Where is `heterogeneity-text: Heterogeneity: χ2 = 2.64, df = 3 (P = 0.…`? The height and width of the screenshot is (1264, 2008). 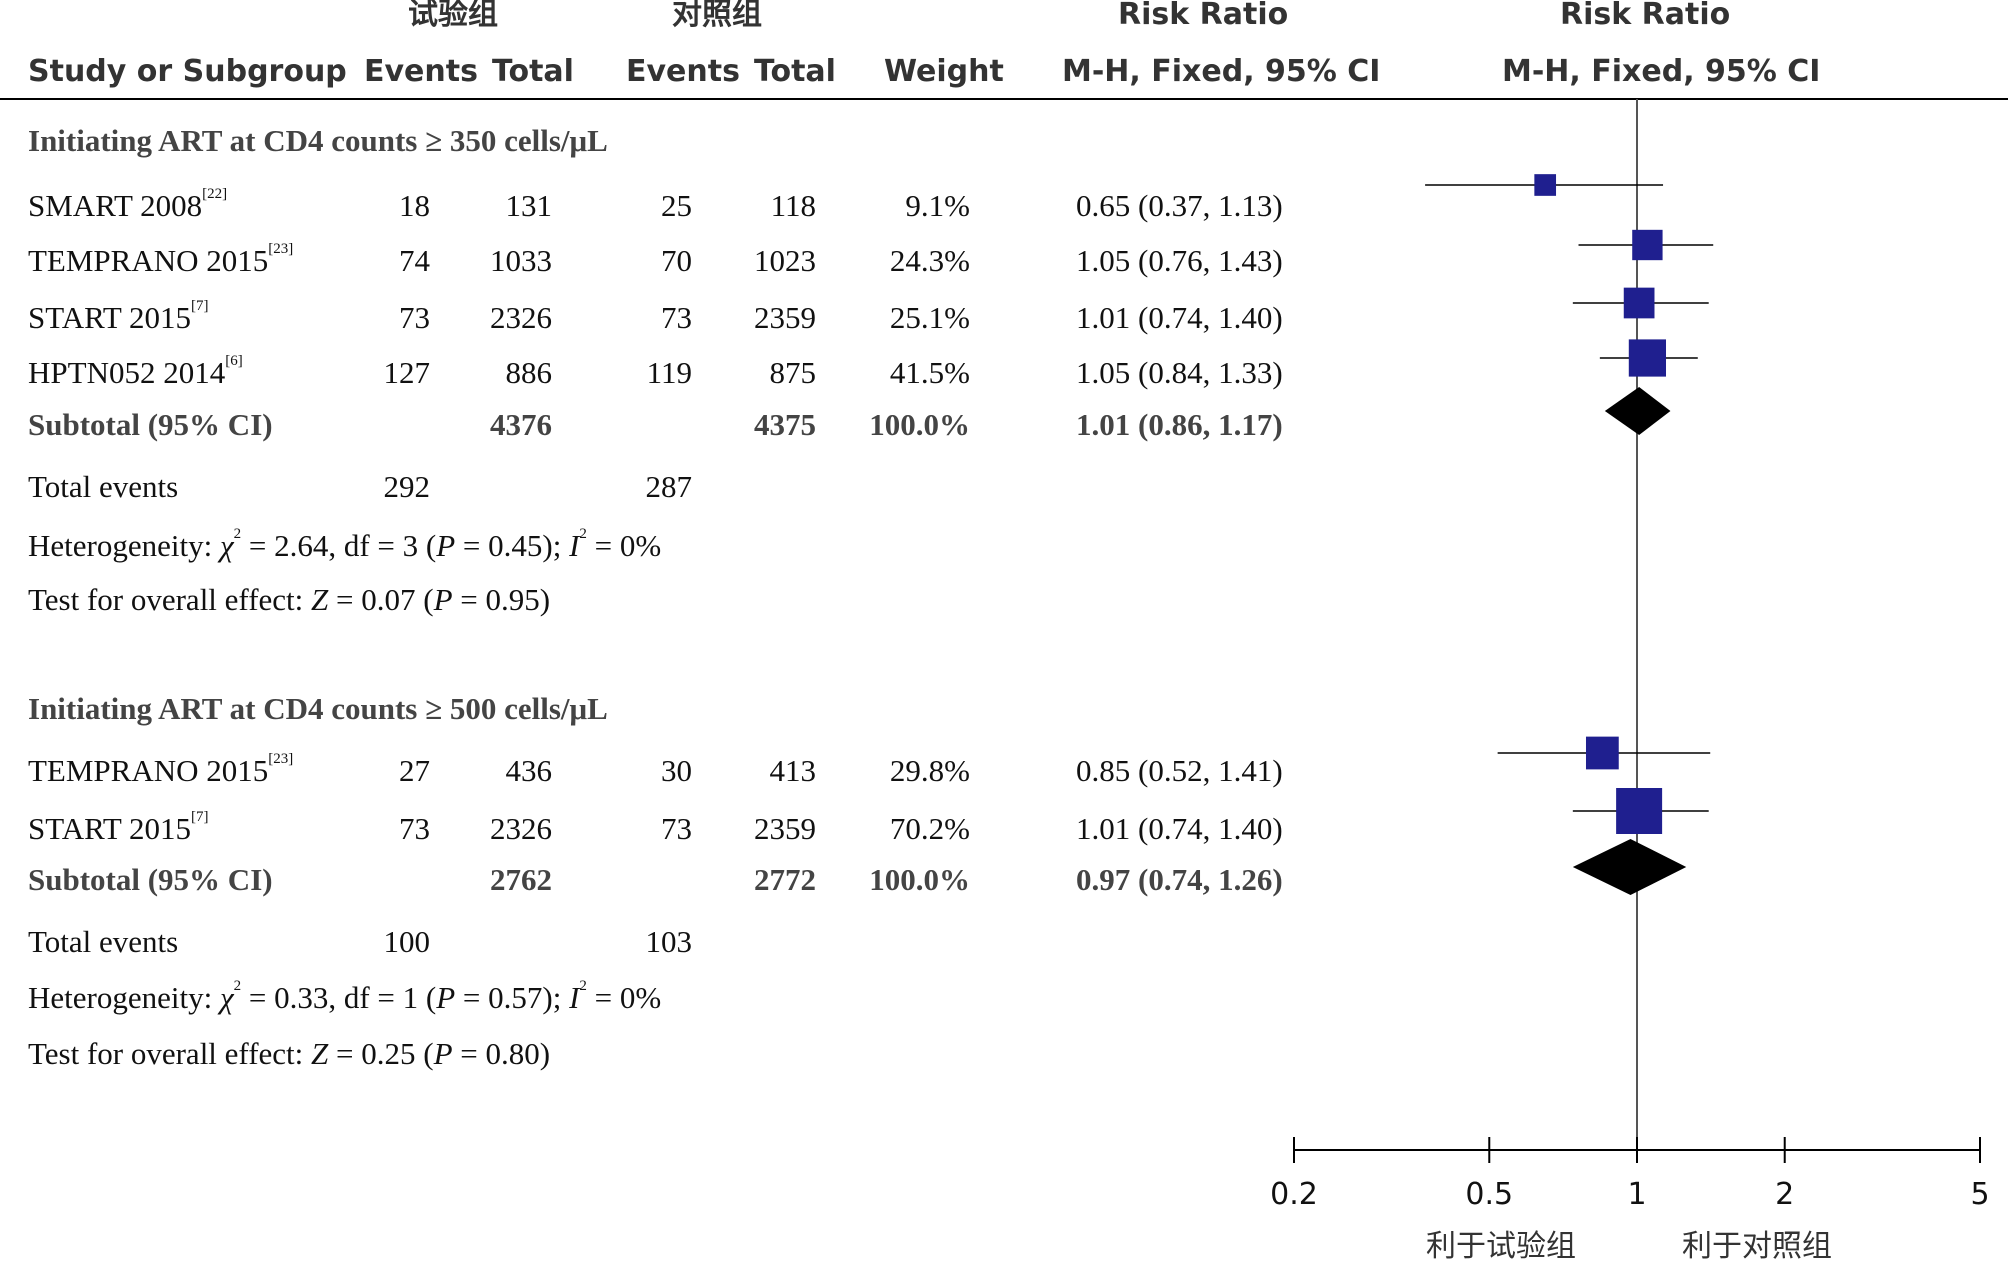 heterogeneity-text: Heterogeneity: χ2 = 2.64, df = 3 (P = 0.… is located at coordinates (345, 544).